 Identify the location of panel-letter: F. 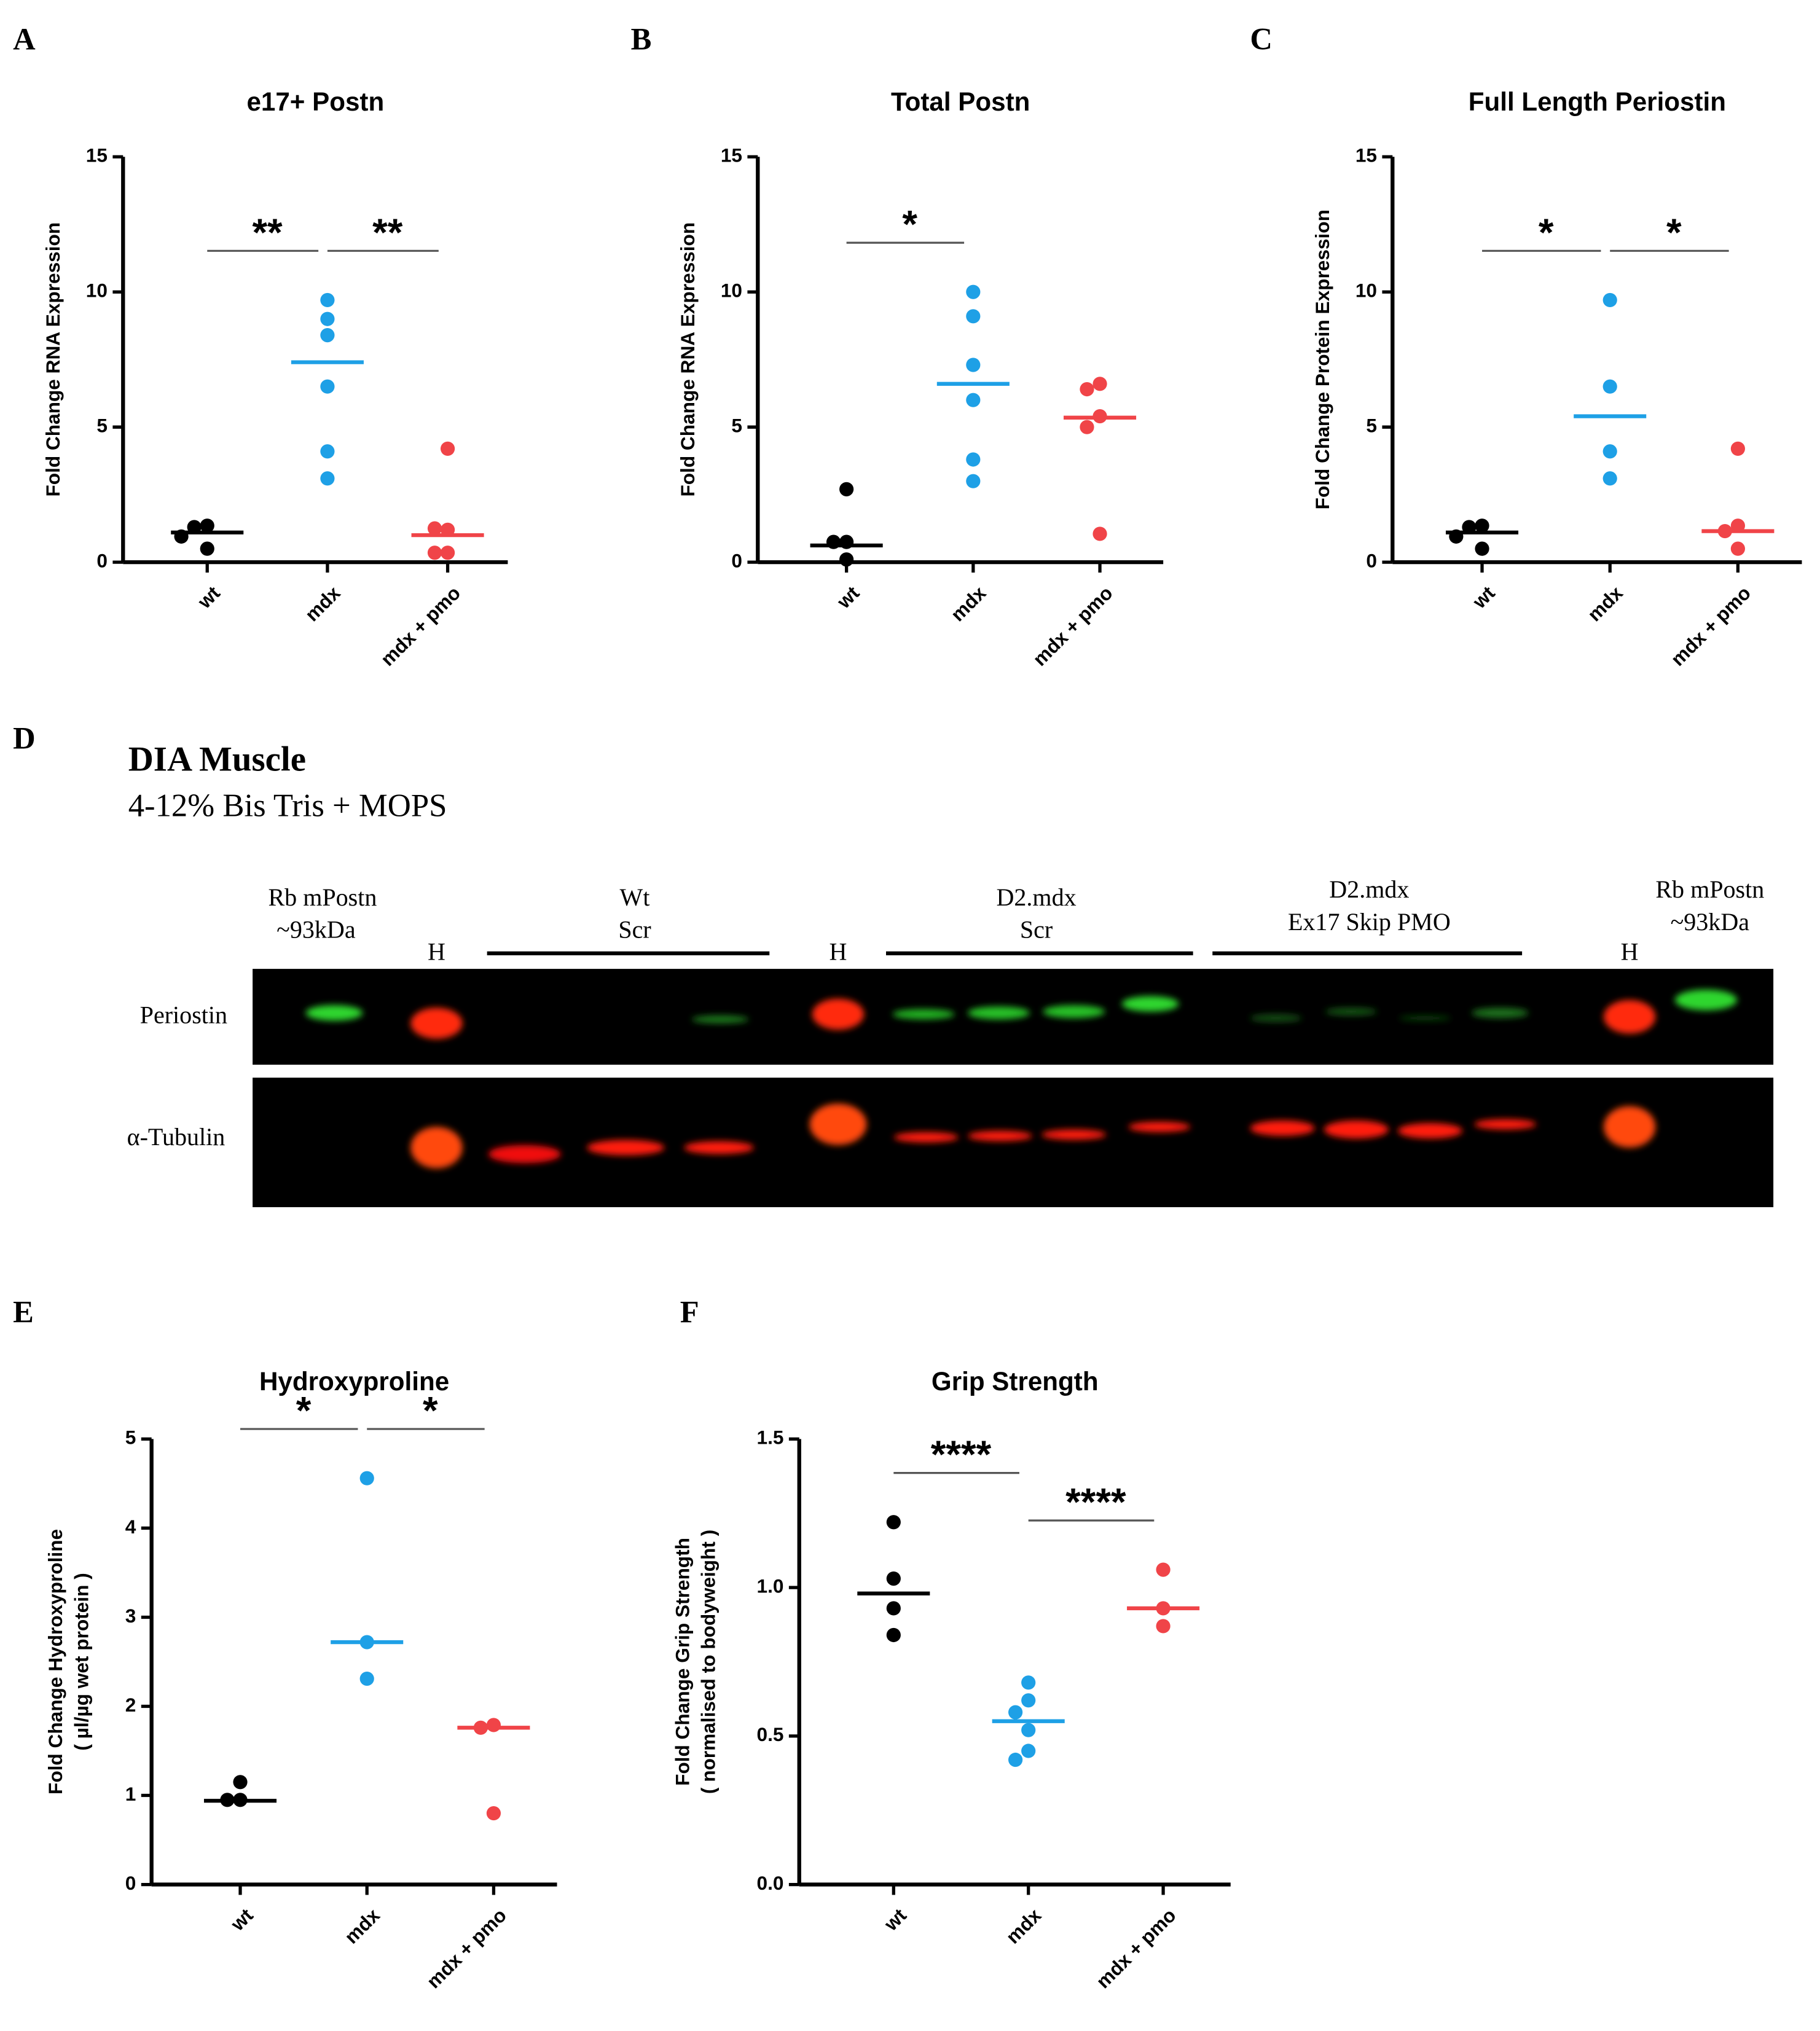
(689, 1312).